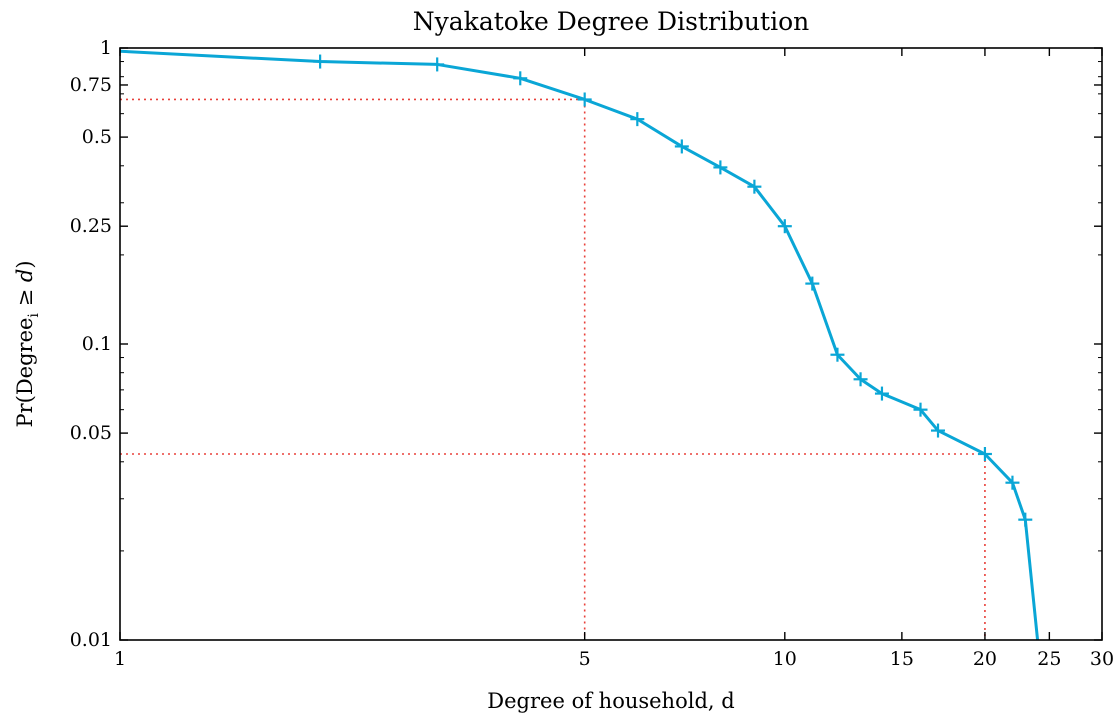 This screenshot has width=1118, height=719. Describe the element at coordinates (34, 315) in the screenshot. I see `y-label-sub: i` at that location.